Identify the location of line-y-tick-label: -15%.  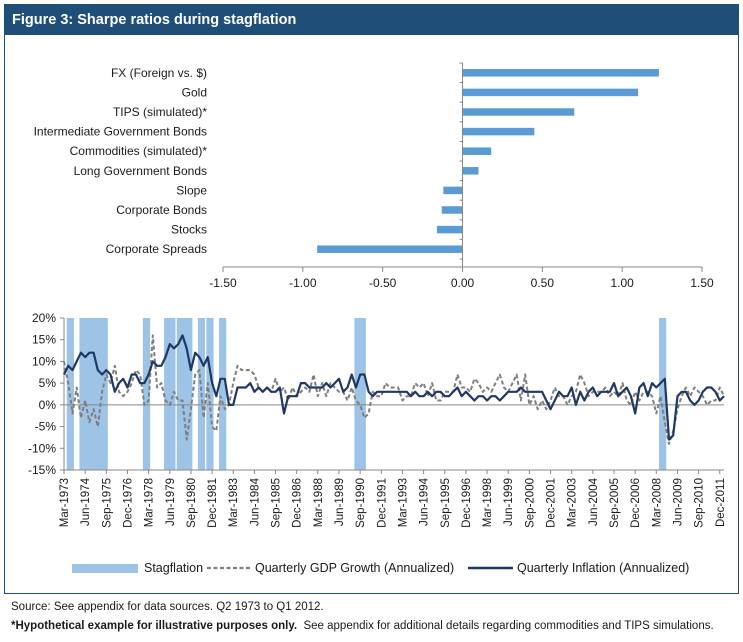
(42, 470).